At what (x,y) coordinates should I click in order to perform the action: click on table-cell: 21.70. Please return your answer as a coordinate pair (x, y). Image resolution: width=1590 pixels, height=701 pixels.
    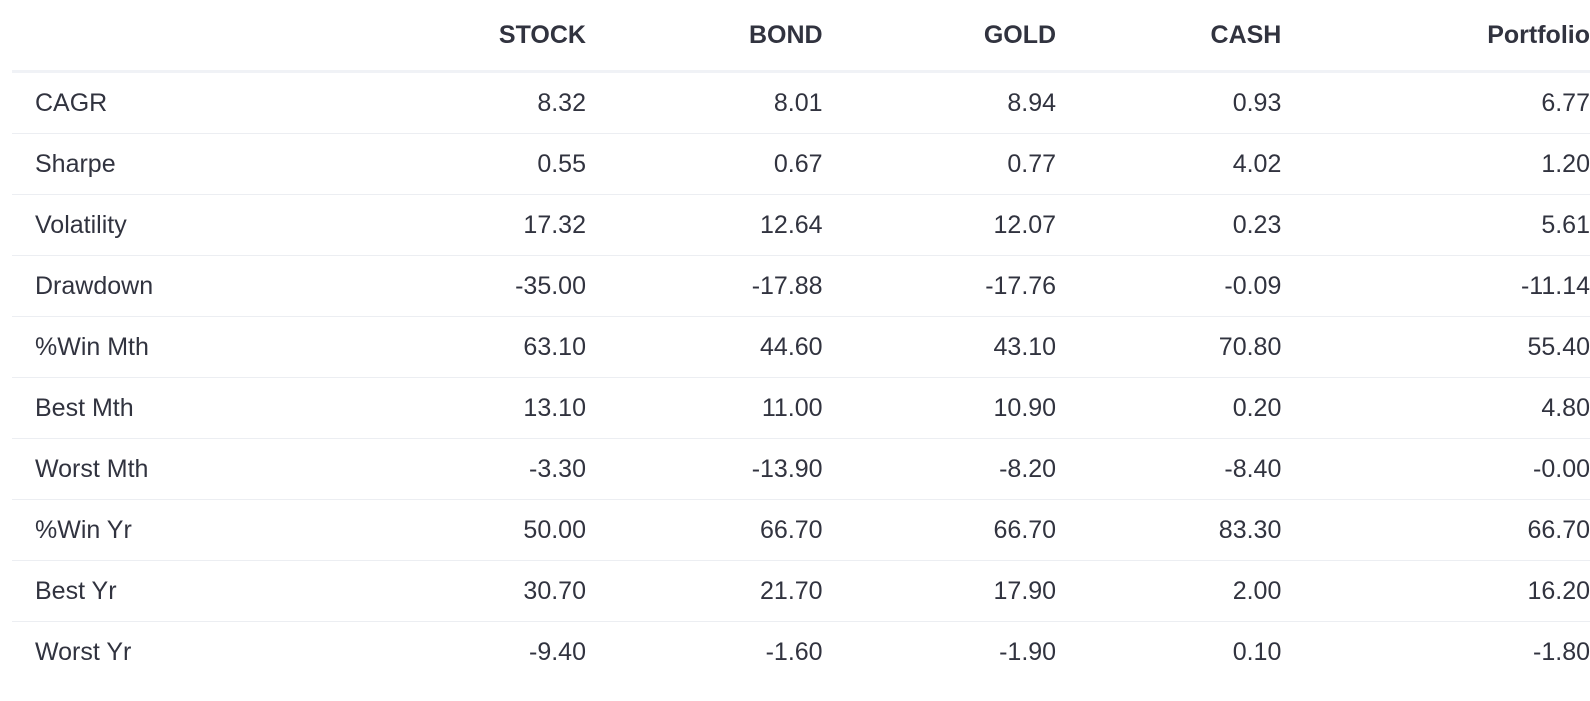
    Looking at the image, I should click on (704, 591).